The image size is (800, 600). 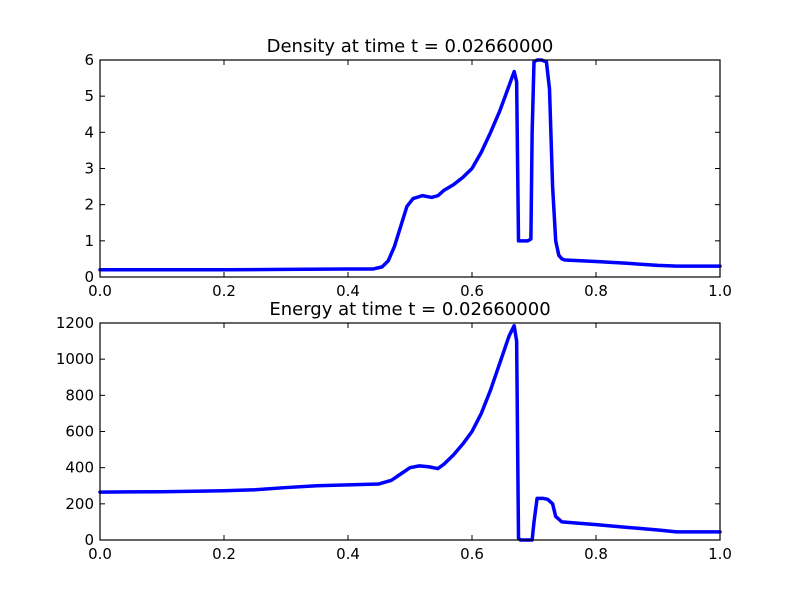 I want to click on energy-y-tick-label: 1000, so click(x=75, y=359).